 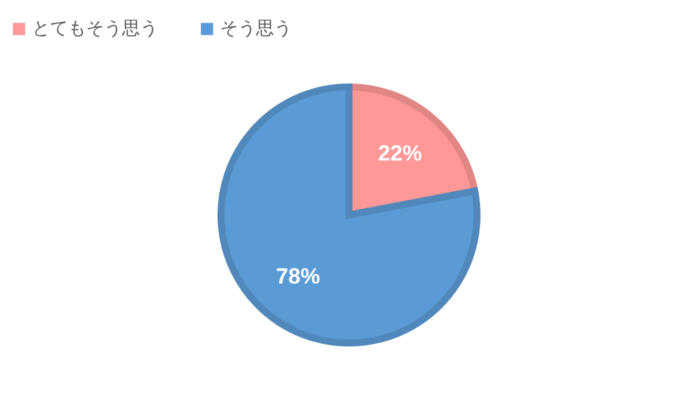 I want to click on data-label: 22%, so click(x=400, y=153).